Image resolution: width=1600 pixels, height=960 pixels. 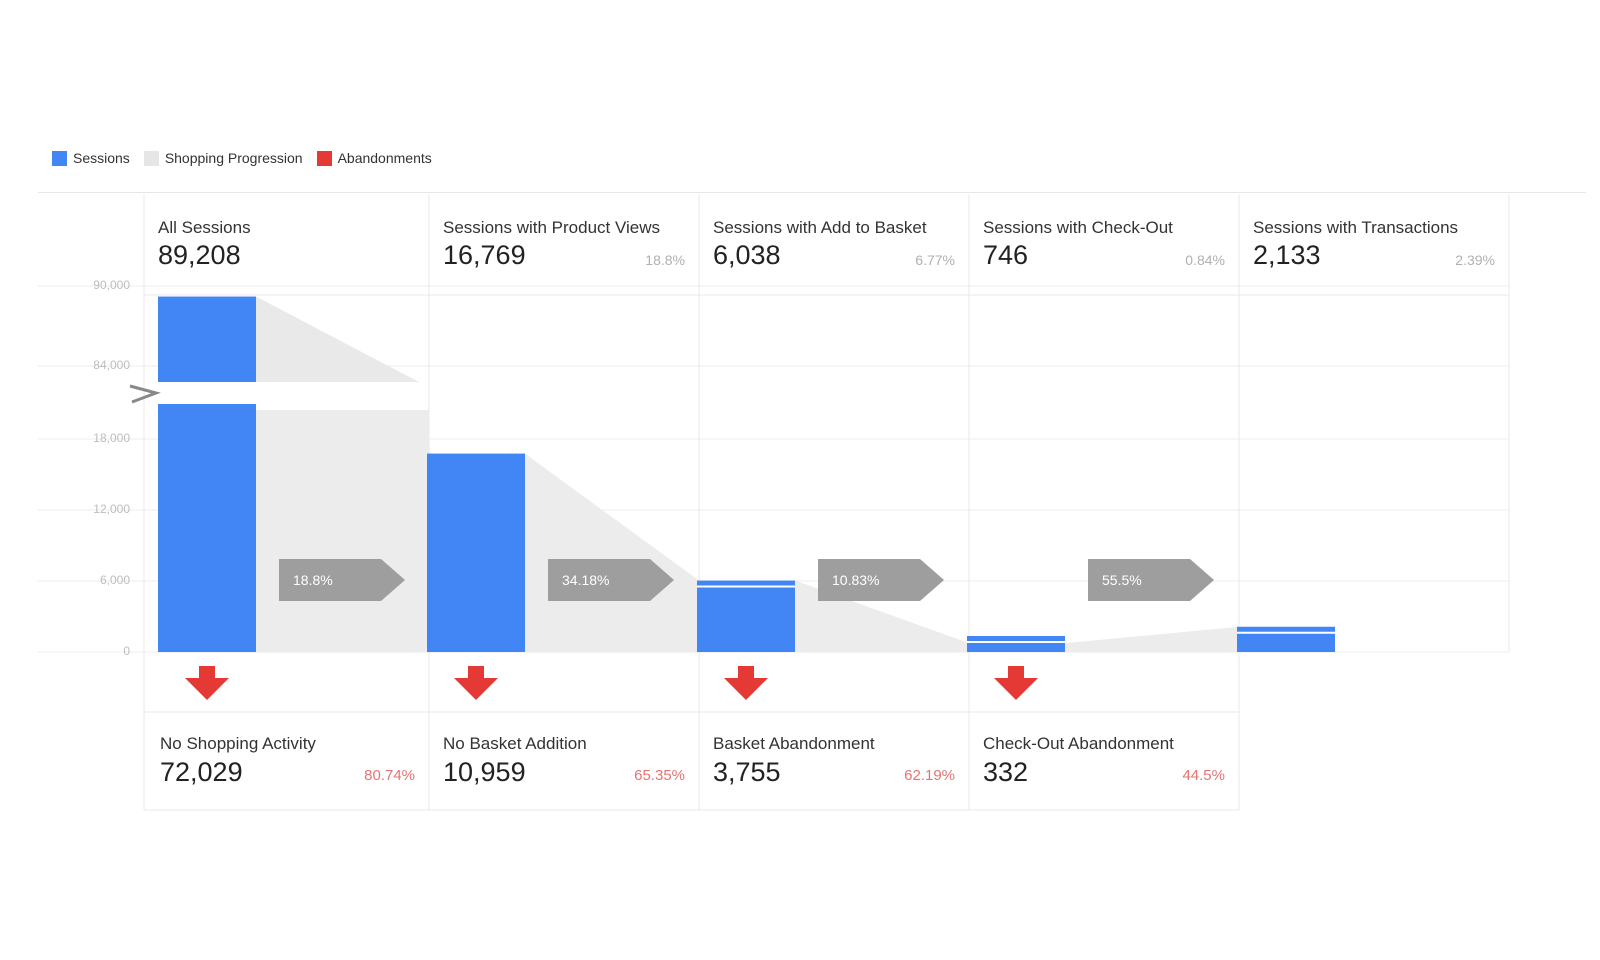 I want to click on progression-rate-label: 10.83%, so click(x=856, y=580).